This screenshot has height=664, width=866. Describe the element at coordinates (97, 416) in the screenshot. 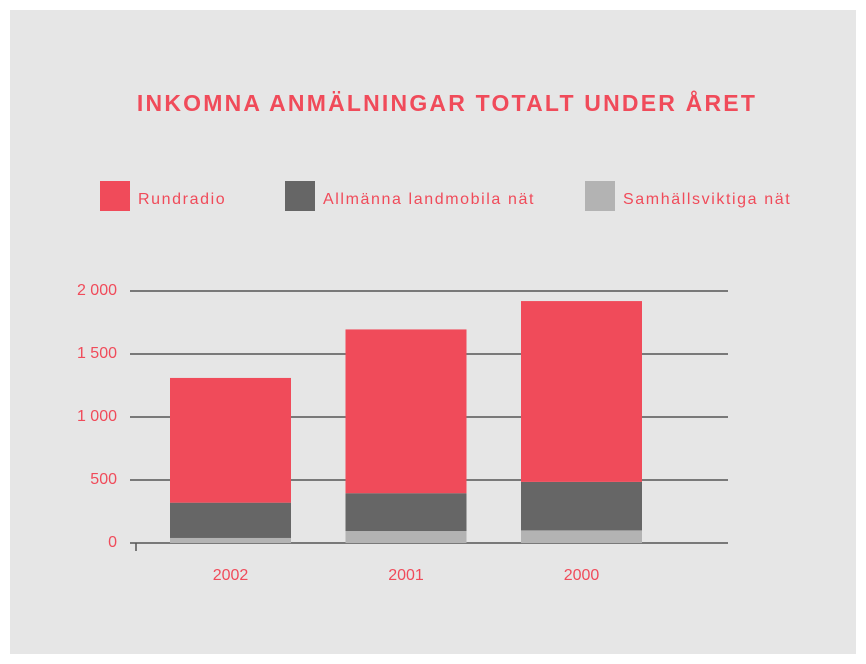

I see `y-tick-label: 1 000` at that location.